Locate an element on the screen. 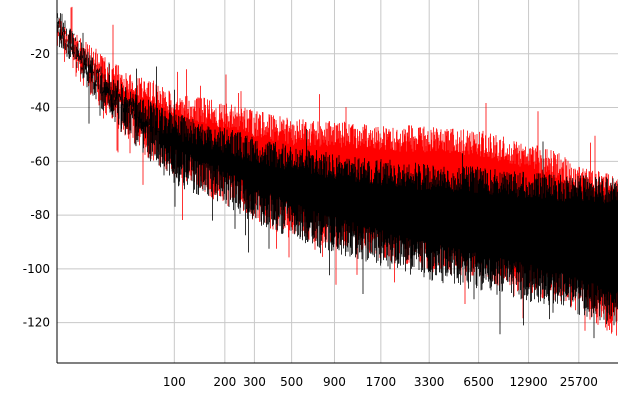 The height and width of the screenshot is (402, 618). x-tick-label: 12900 is located at coordinates (528, 382).